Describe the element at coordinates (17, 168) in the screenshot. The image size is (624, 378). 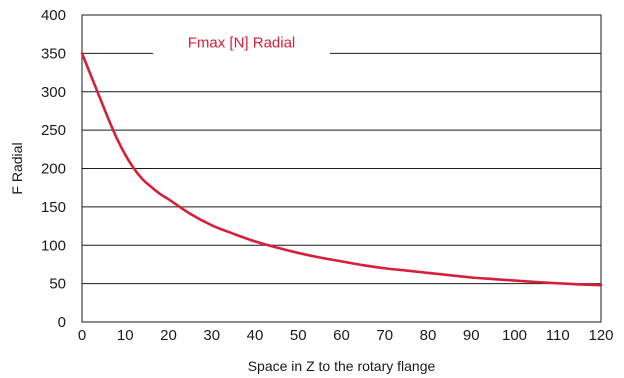
I see `y-axis-label: F Radial` at that location.